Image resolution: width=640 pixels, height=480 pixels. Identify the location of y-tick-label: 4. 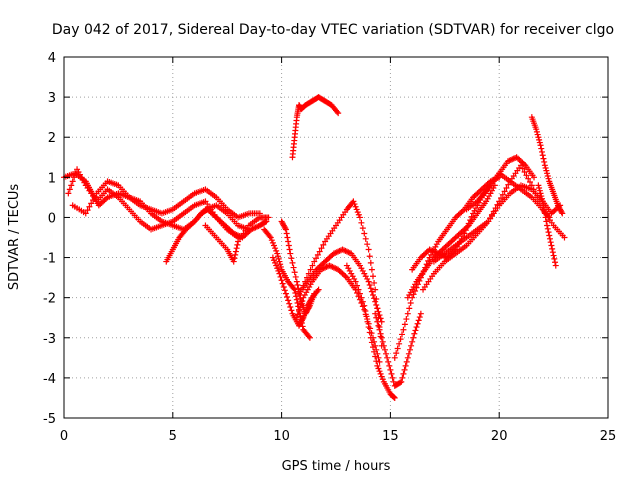
(52, 58).